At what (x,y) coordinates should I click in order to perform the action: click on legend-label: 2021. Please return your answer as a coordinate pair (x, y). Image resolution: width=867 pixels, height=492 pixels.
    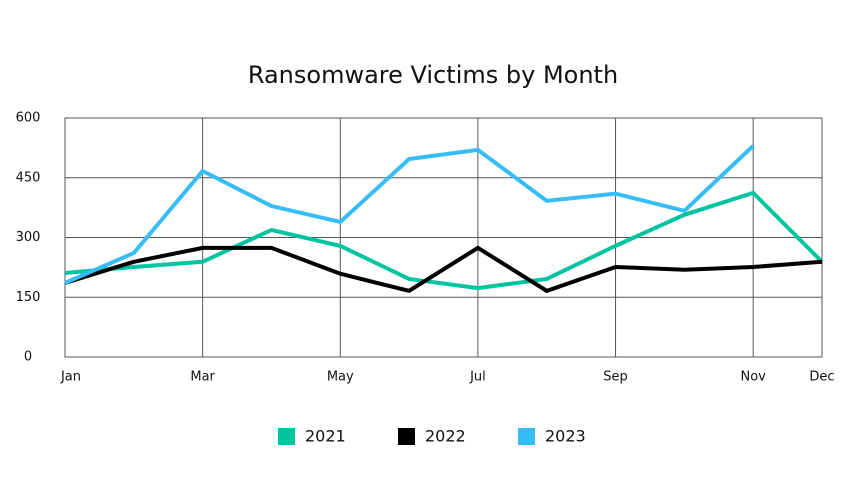
    Looking at the image, I should click on (325, 436).